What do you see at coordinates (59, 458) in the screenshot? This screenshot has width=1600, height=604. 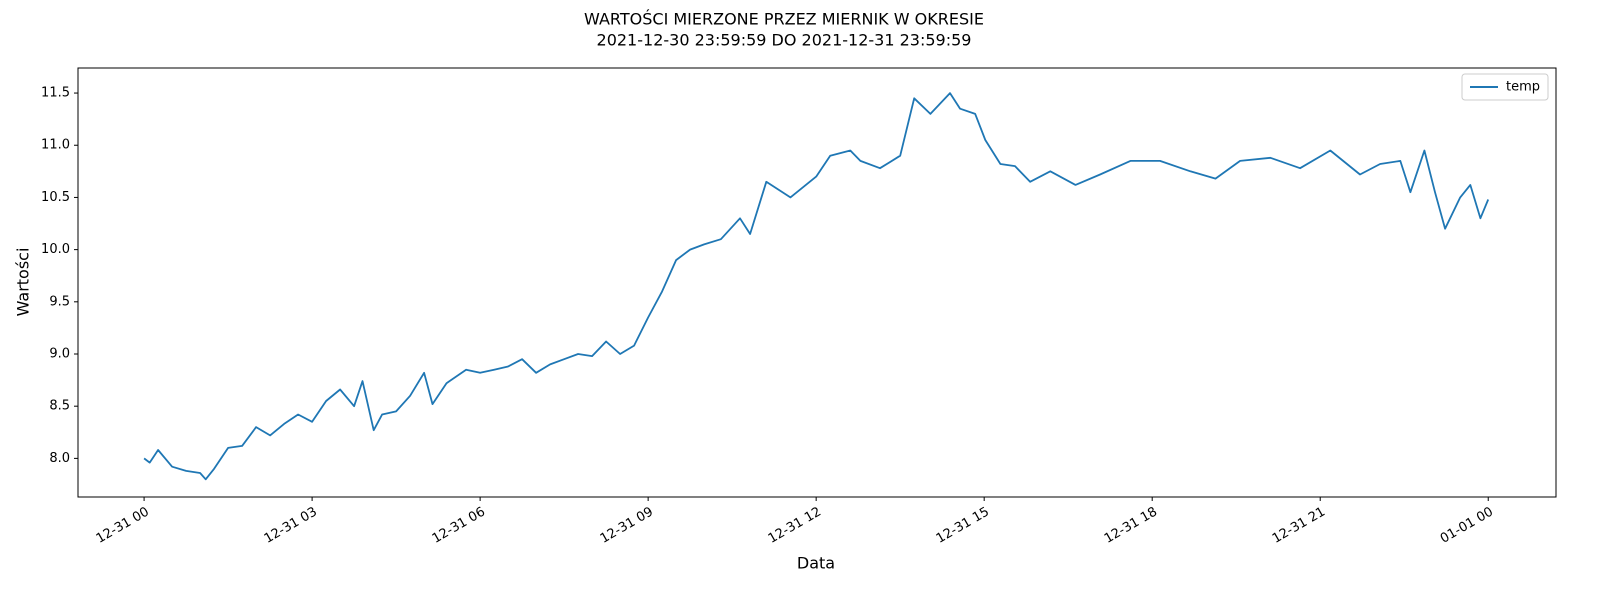 I see `y-tick-label: 8.0` at bounding box center [59, 458].